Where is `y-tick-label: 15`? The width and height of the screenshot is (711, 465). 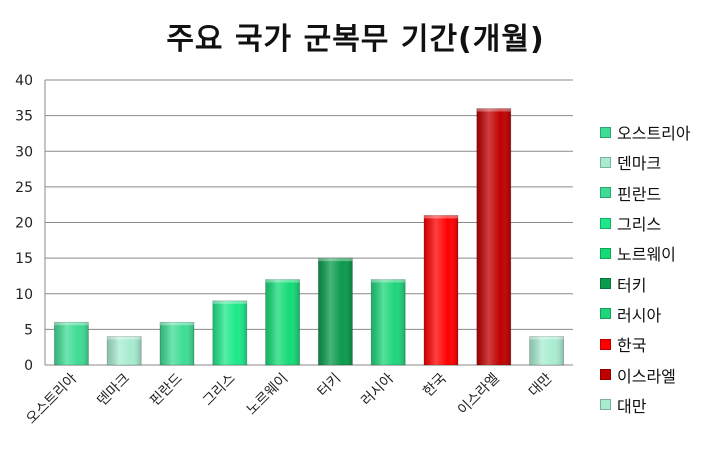
y-tick-label: 15 is located at coordinates (24, 259).